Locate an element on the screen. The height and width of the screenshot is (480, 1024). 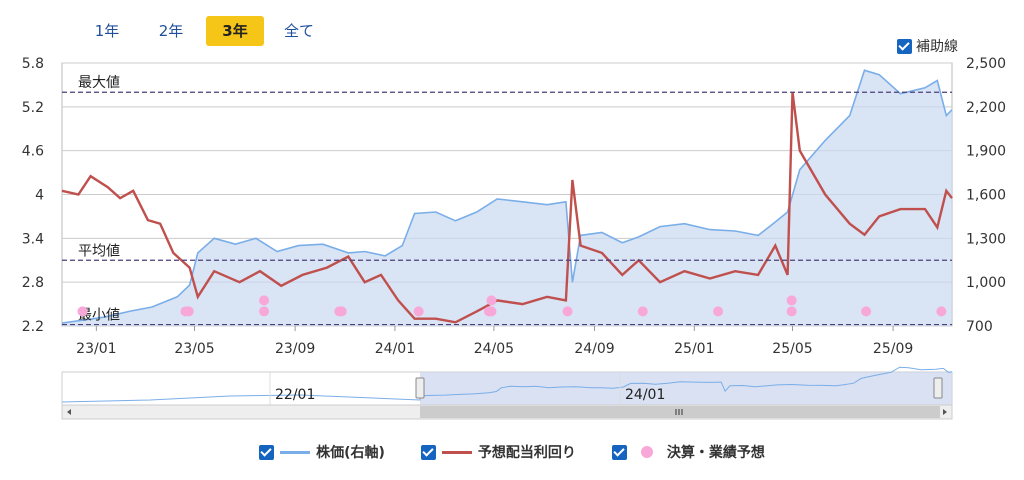
left-tick-label: 2.2 is located at coordinates (33, 327).